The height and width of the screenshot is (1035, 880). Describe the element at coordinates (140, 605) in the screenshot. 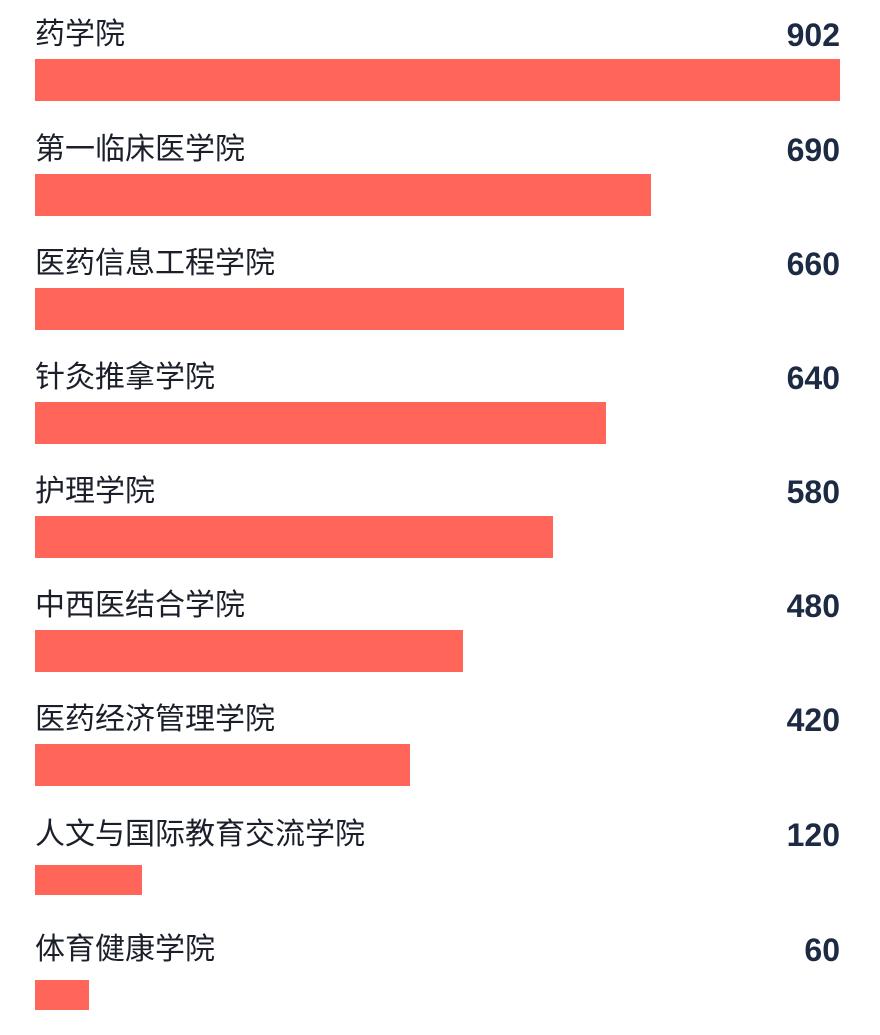

I see `category-label: 中西医结合学院` at that location.